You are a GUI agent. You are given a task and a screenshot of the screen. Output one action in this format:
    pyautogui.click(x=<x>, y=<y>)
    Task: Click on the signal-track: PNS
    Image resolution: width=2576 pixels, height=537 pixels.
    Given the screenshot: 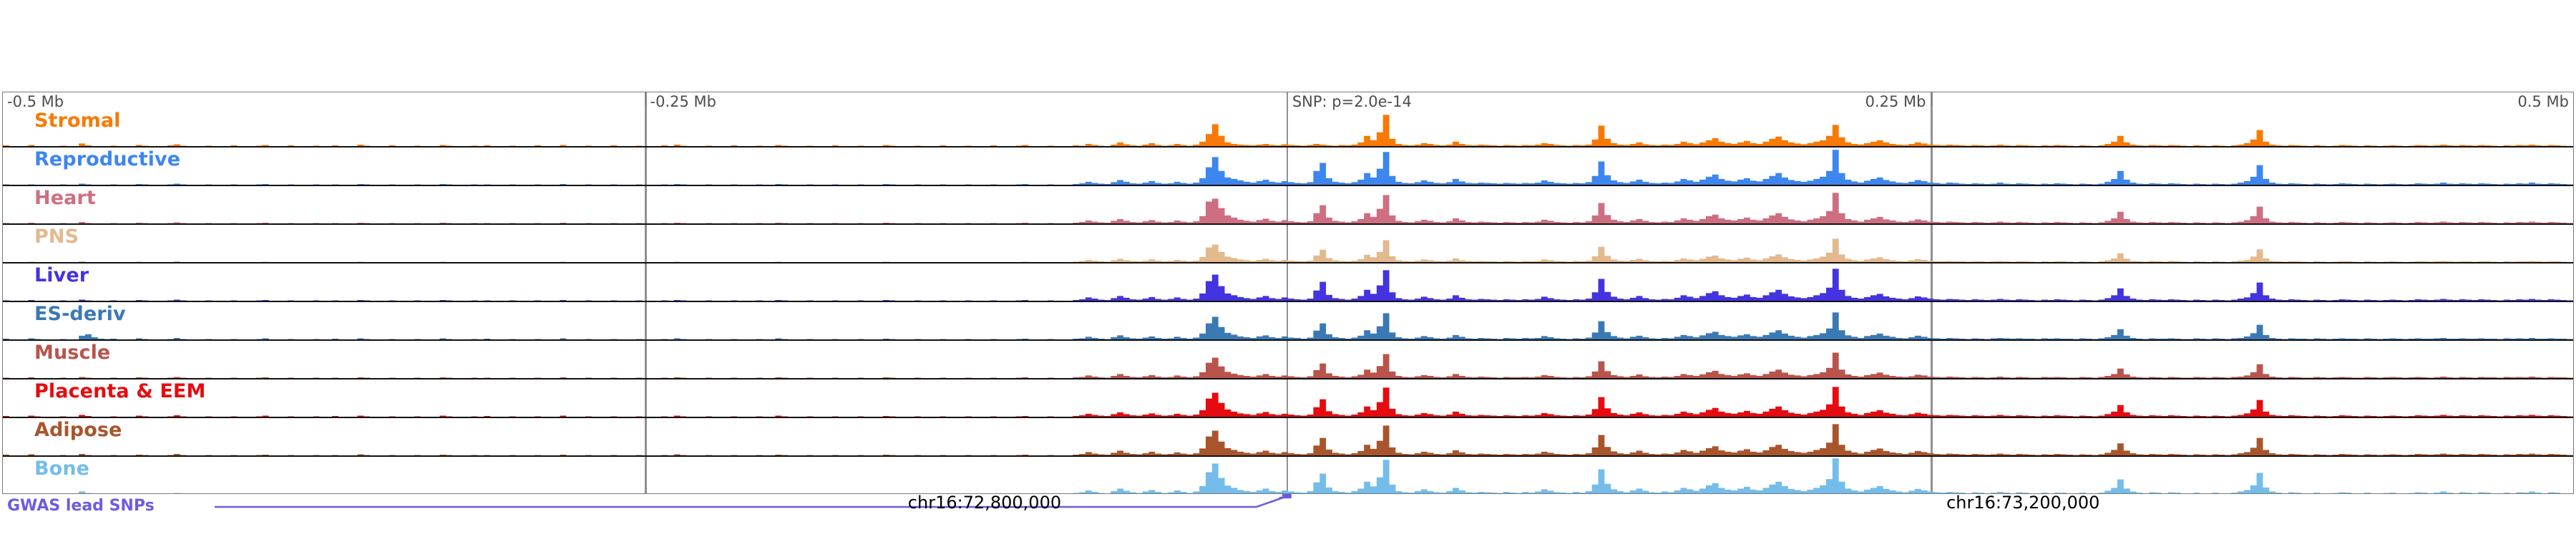 What is the action you would take?
    pyautogui.click(x=1288, y=243)
    